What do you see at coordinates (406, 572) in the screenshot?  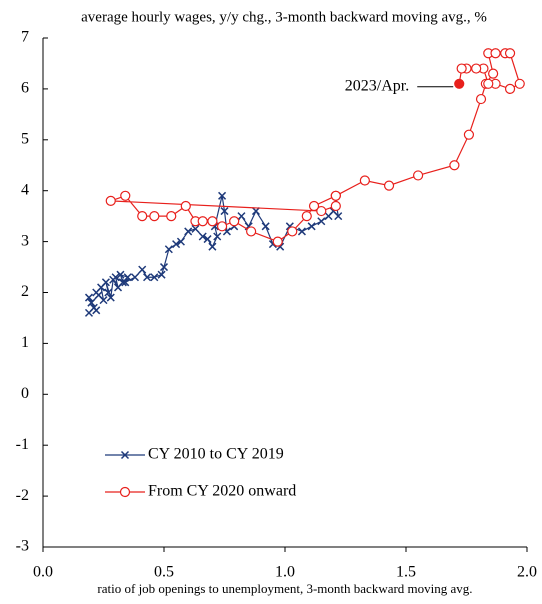 I see `x-tick-label: 1.5` at bounding box center [406, 572].